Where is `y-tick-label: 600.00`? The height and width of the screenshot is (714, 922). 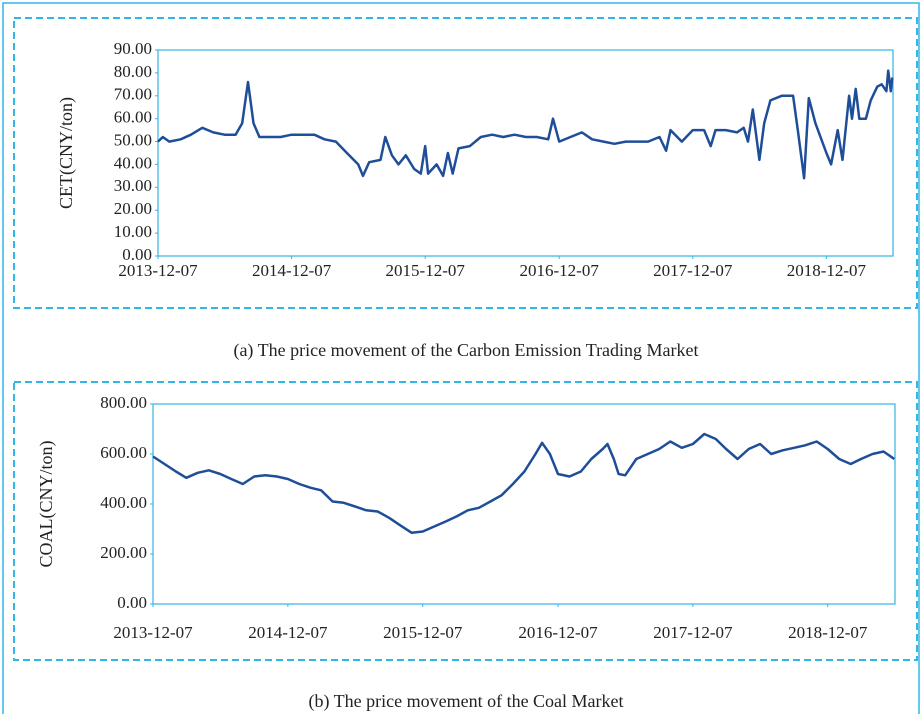
y-tick-label: 600.00 is located at coordinates (123, 452).